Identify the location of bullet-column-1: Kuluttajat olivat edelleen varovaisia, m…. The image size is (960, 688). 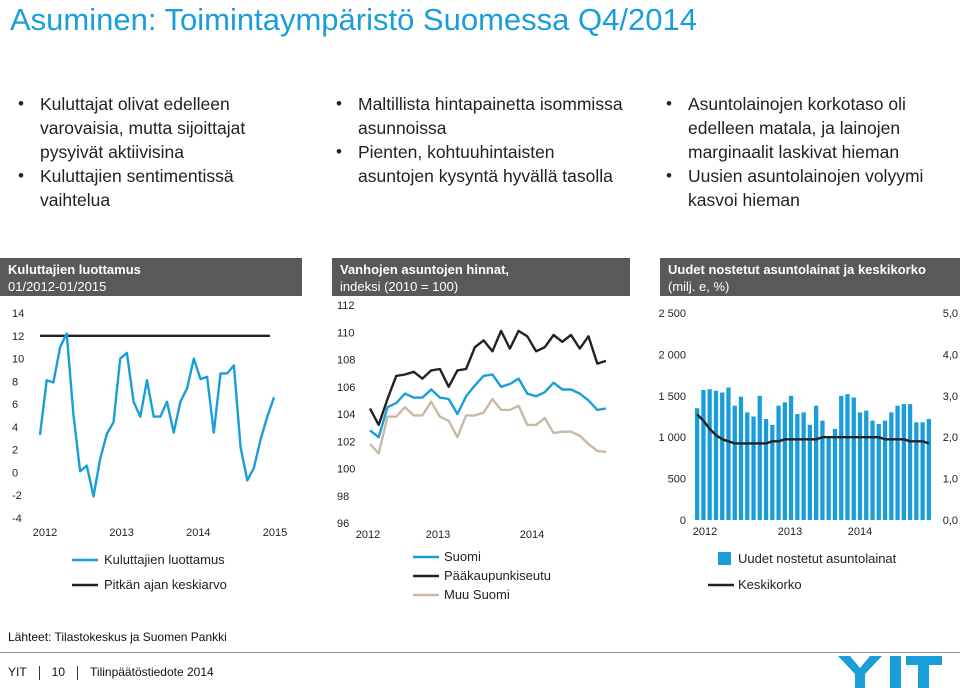
(154, 152).